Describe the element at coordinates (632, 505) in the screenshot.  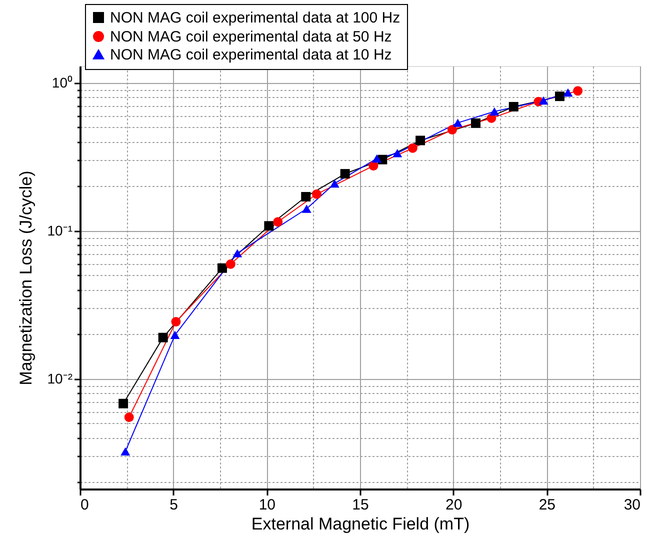
I see `x-tick-label: 30` at that location.